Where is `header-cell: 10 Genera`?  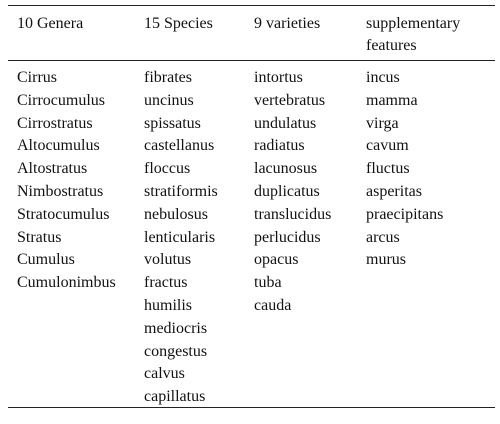 header-cell: 10 Genera is located at coordinates (50, 23).